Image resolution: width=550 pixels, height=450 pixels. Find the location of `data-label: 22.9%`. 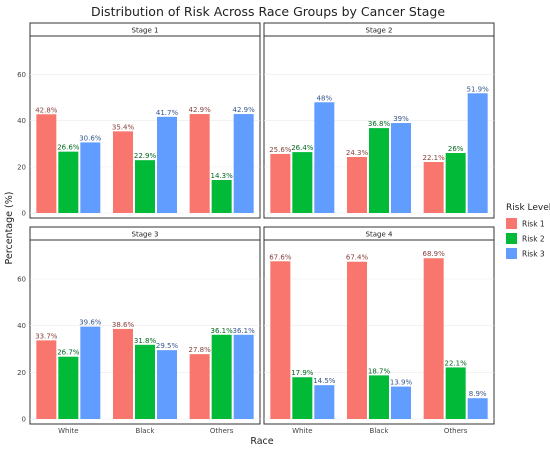

data-label: 22.9% is located at coordinates (145, 156).